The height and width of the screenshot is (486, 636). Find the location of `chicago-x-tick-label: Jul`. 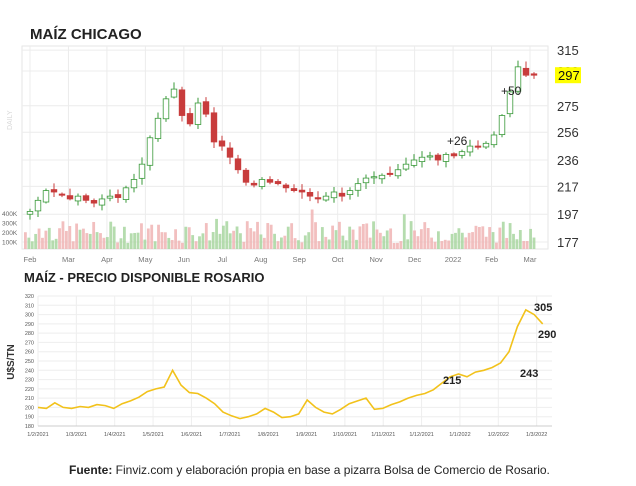

chicago-x-tick-label: Jul is located at coordinates (223, 259).